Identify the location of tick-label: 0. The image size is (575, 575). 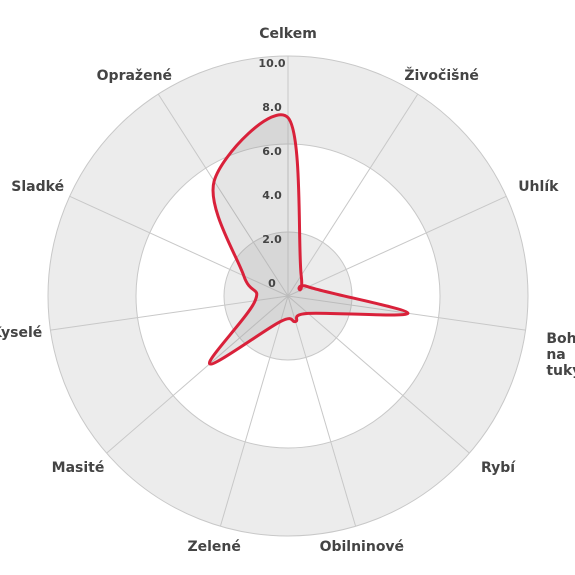
(272, 283).